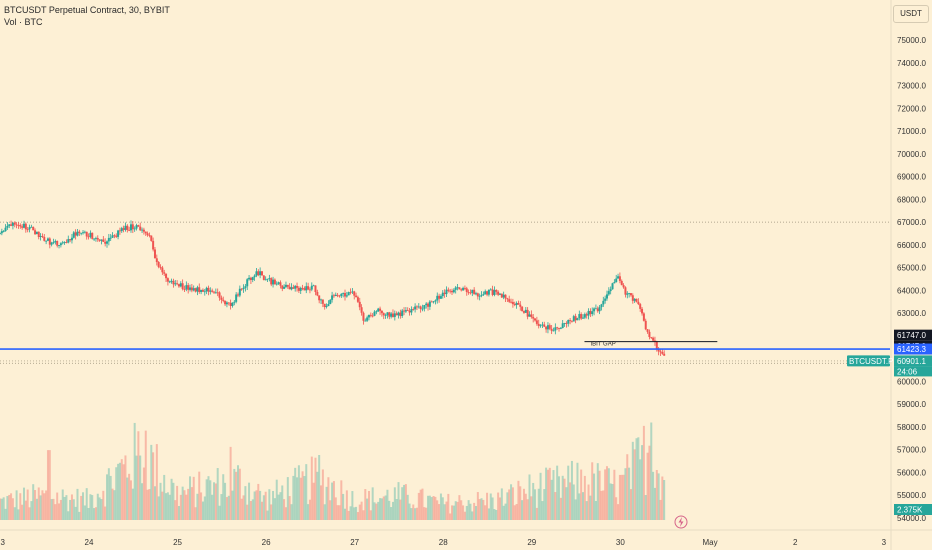 The image size is (932, 550). I want to click on x-tick-label: 23, so click(2, 542).